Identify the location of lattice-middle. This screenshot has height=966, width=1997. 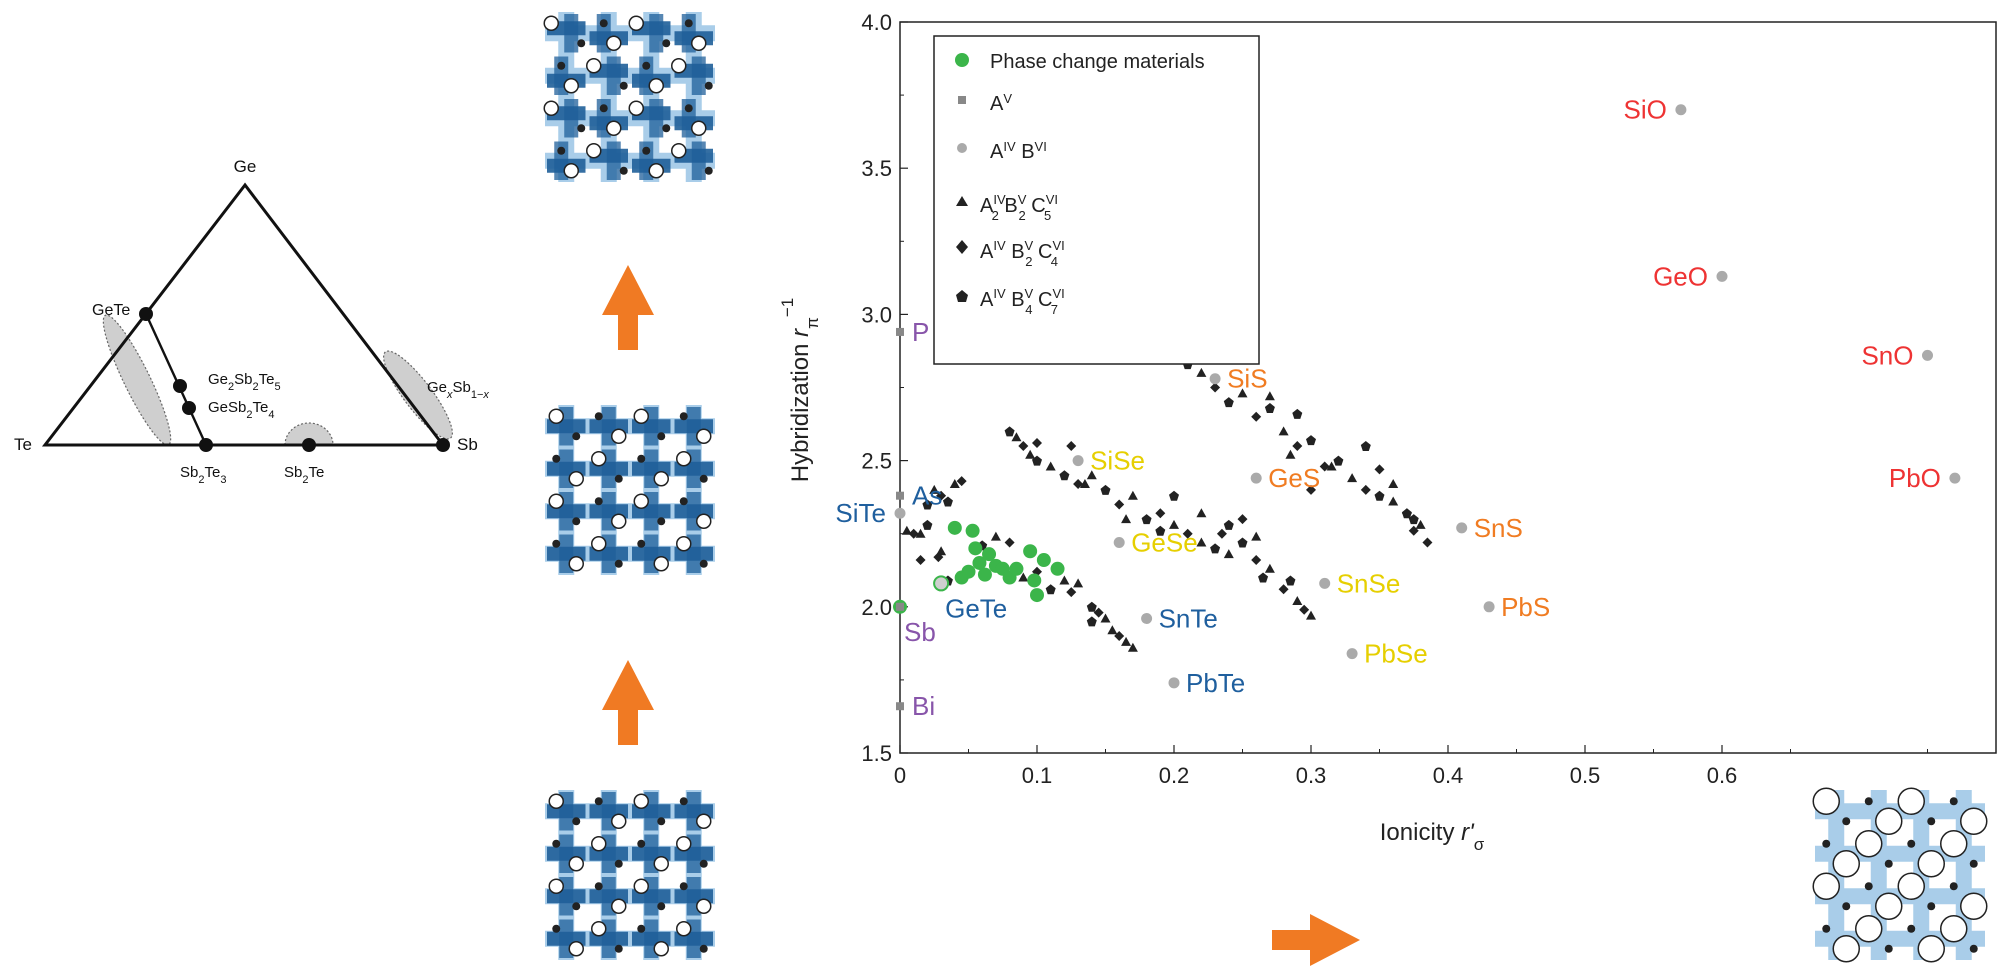
(630, 490).